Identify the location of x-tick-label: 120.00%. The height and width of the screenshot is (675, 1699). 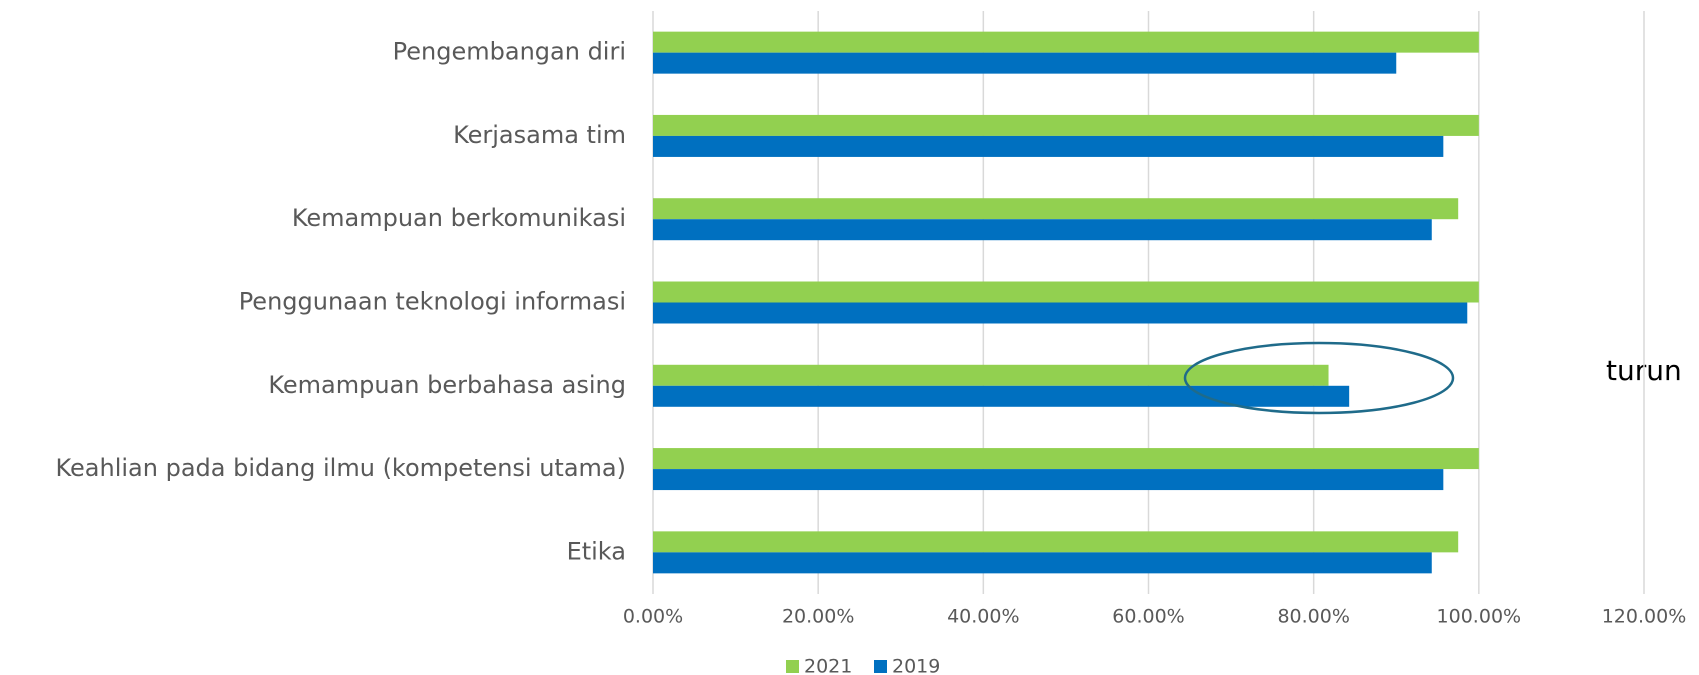
(1644, 617).